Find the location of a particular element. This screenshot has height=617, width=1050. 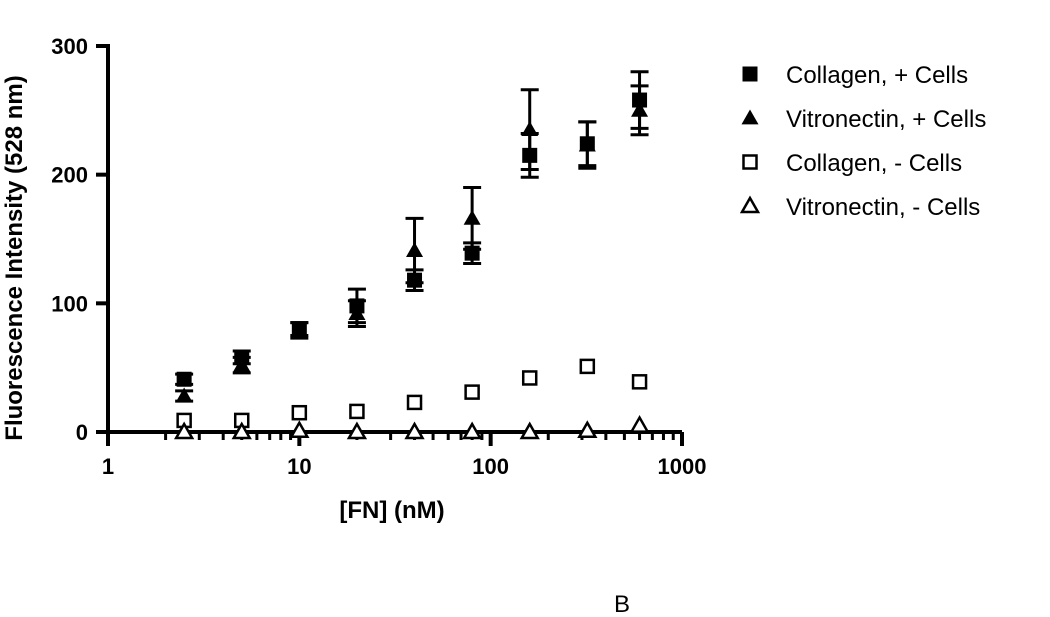

legend-label: Vitronectin, + Cells is located at coordinates (886, 119).